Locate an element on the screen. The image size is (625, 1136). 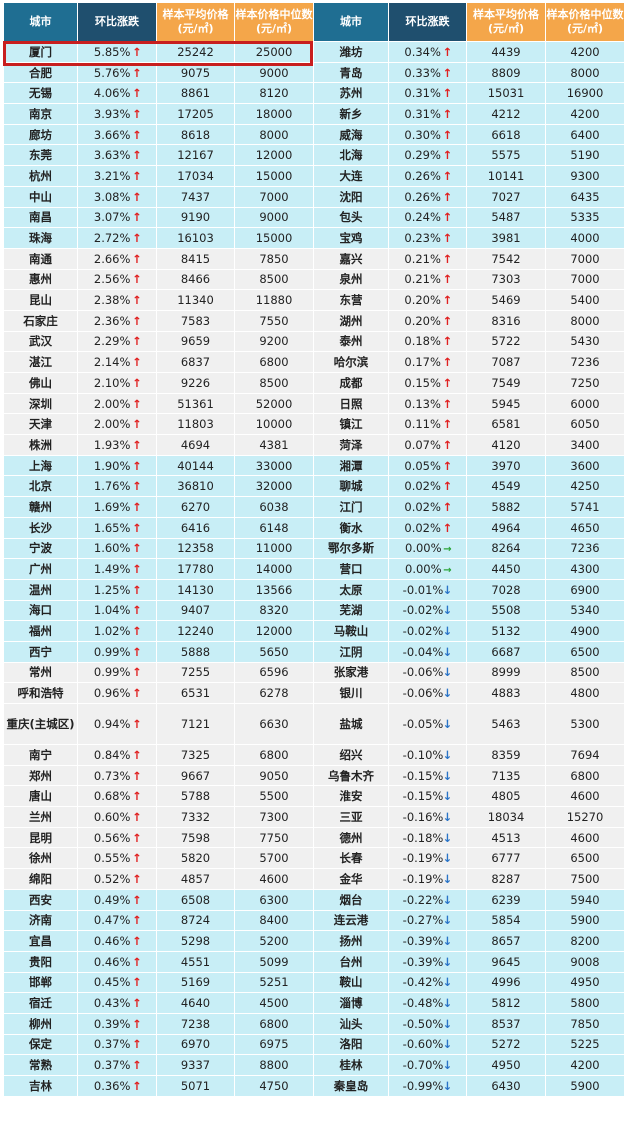
change-cell: 0.84% ↑ is located at coordinates (117, 755).